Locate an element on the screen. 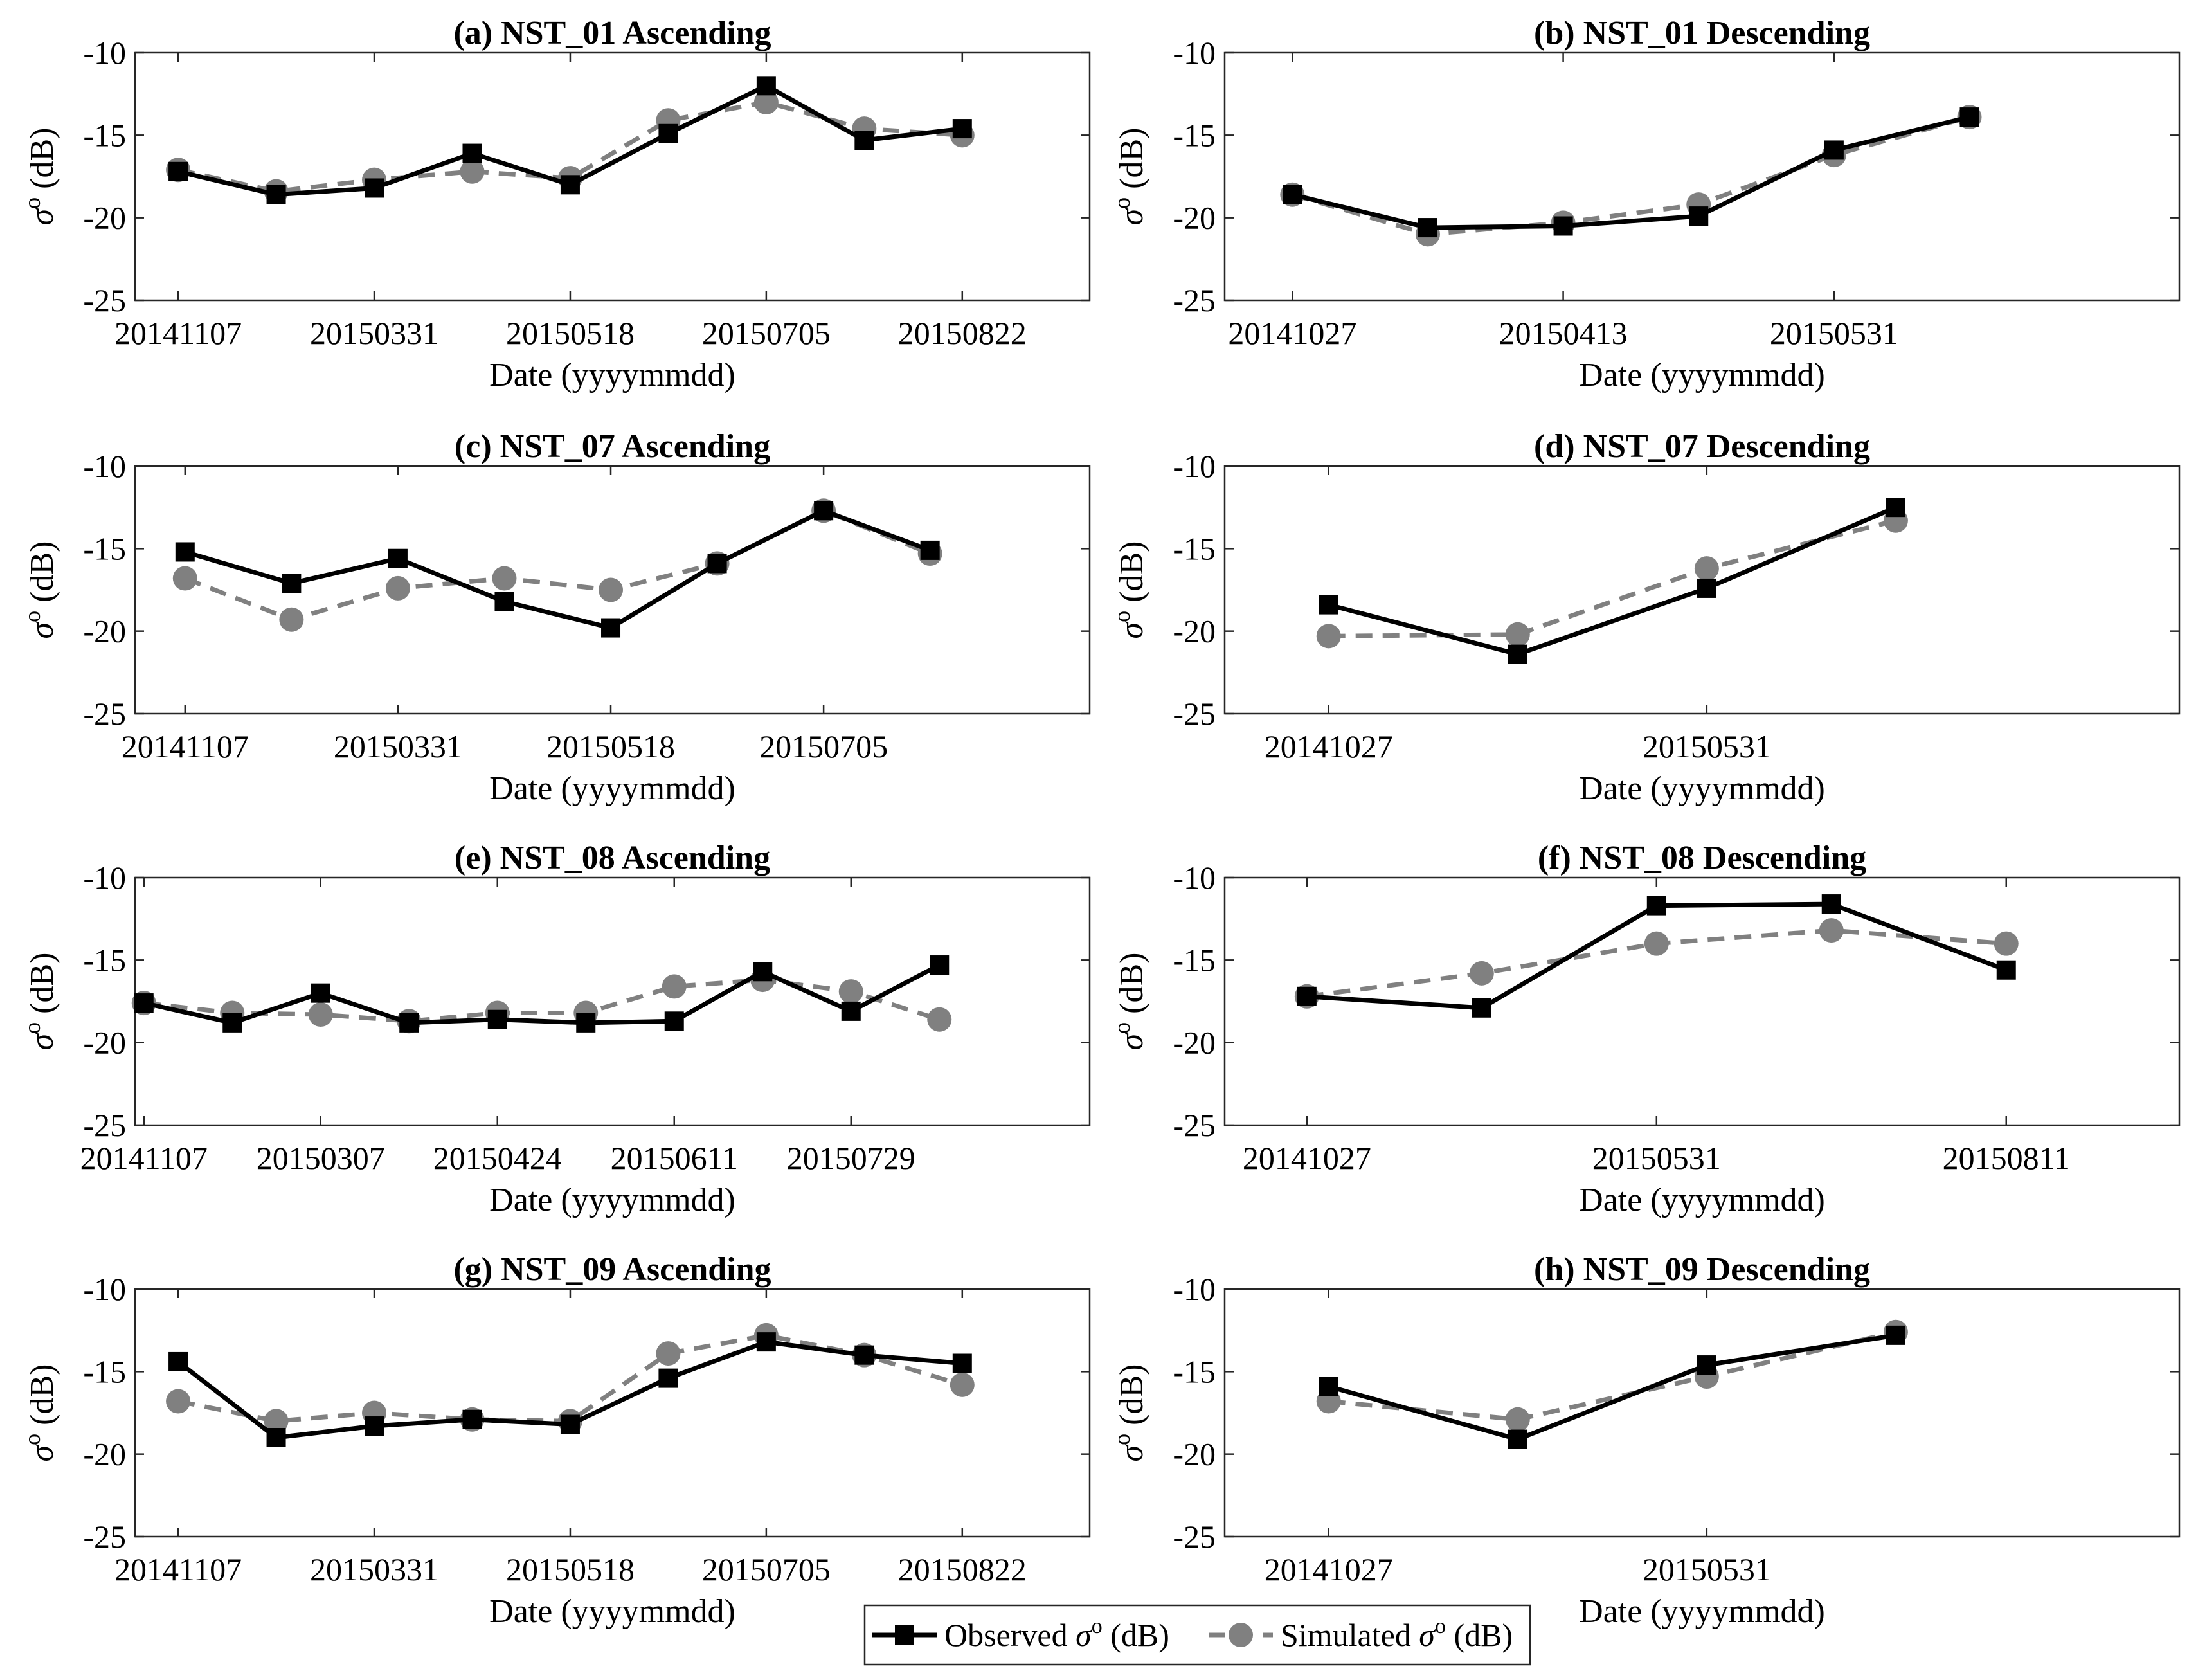 Image resolution: width=2198 pixels, height=1680 pixels. axes-box is located at coordinates (1702, 176).